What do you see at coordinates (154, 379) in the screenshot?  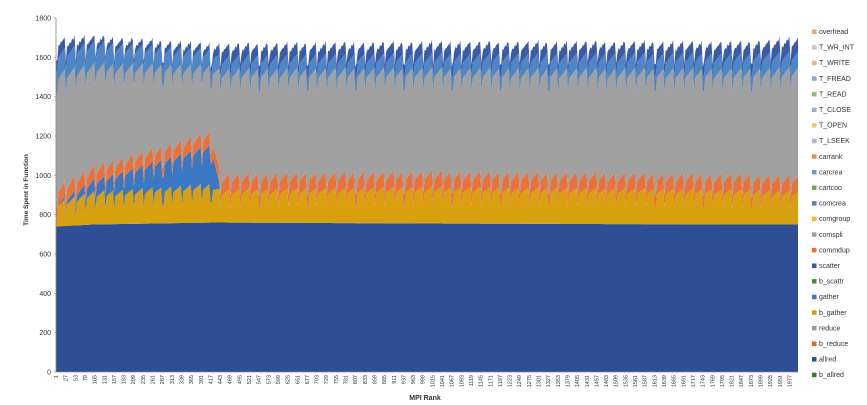 I see `x-tick-label: 261` at bounding box center [154, 379].